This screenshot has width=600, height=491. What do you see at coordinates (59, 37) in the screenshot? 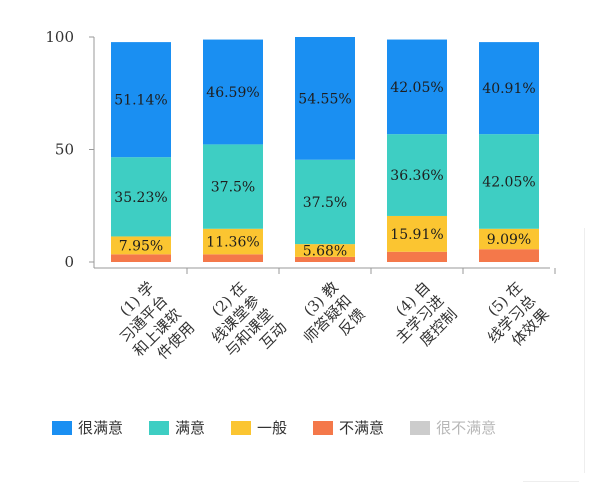
I see `y-tick-label: 100` at bounding box center [59, 37].